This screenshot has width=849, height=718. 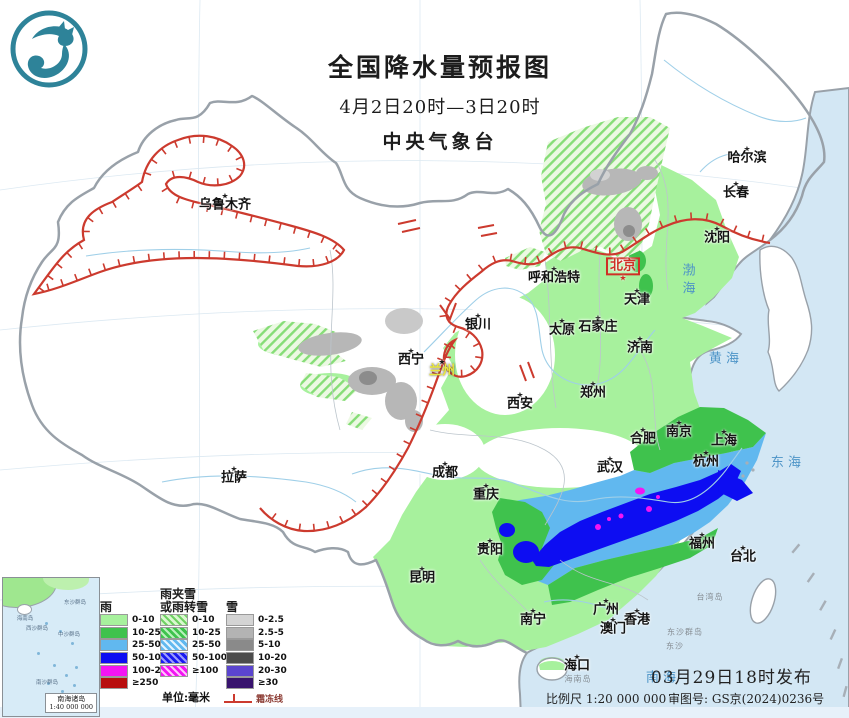 What do you see at coordinates (593, 390) in the screenshot?
I see `city-label: ★ 郑州` at bounding box center [593, 390].